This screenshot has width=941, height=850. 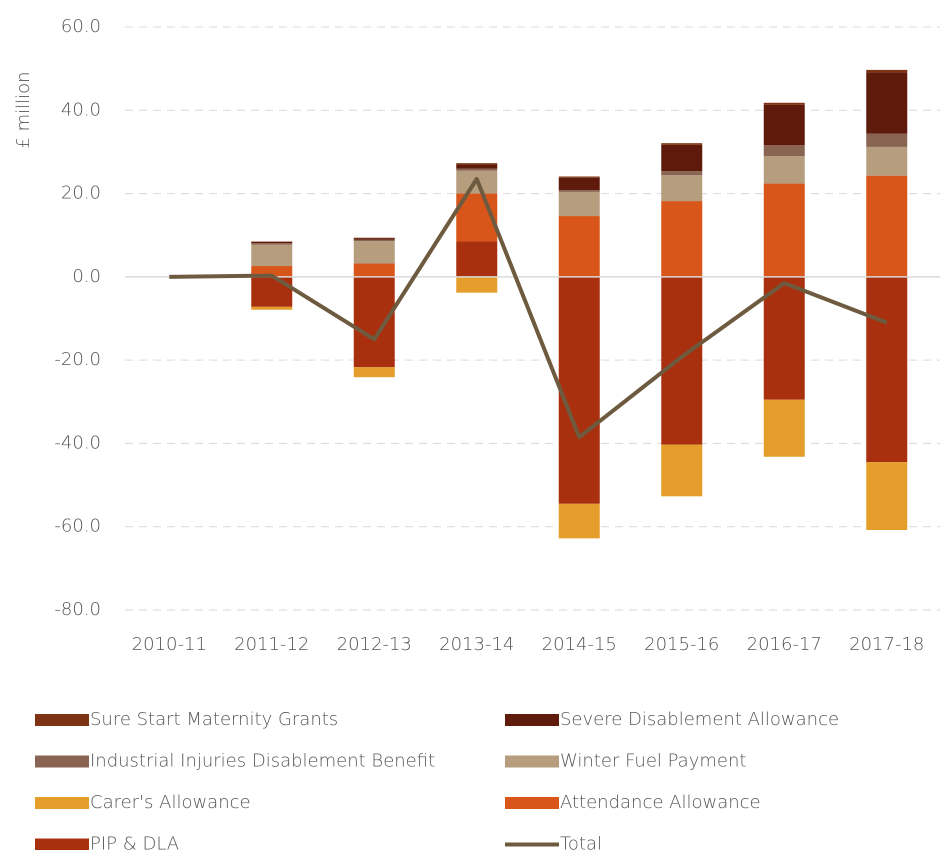 What do you see at coordinates (81, 109) in the screenshot?
I see `y-tick-label: 40.0` at bounding box center [81, 109].